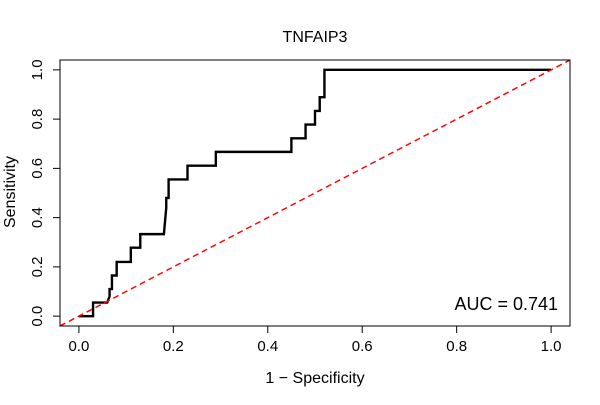 The image size is (600, 405). I want to click on auc-annotation: AUC = 0.741, so click(506, 304).